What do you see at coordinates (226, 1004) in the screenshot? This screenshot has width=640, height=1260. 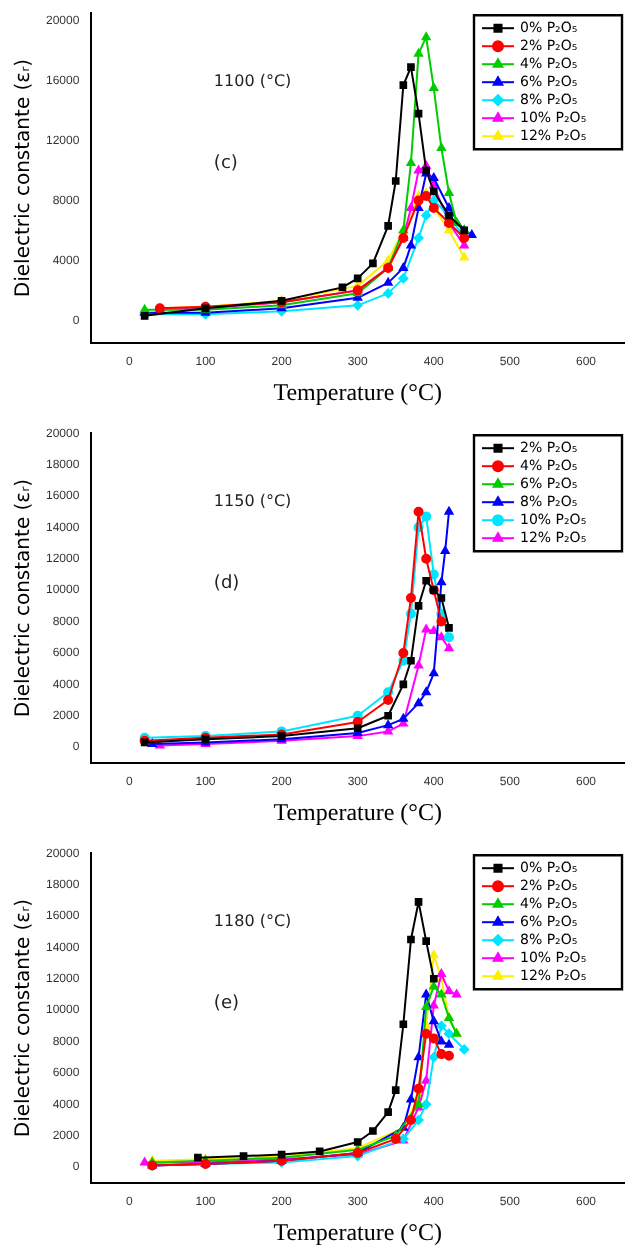 I see `annotation: (e)` at bounding box center [226, 1004].